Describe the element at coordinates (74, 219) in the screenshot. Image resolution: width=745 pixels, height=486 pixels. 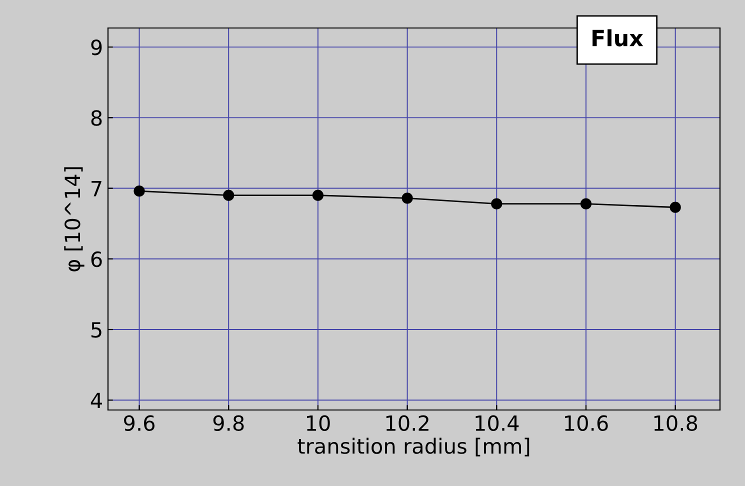
I see `y-axis-title: φ [10^14]` at that location.